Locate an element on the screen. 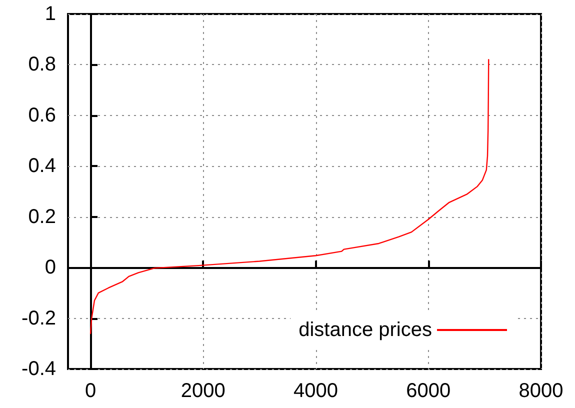 The image size is (575, 408). x-tick-label: 4000 is located at coordinates (316, 391).